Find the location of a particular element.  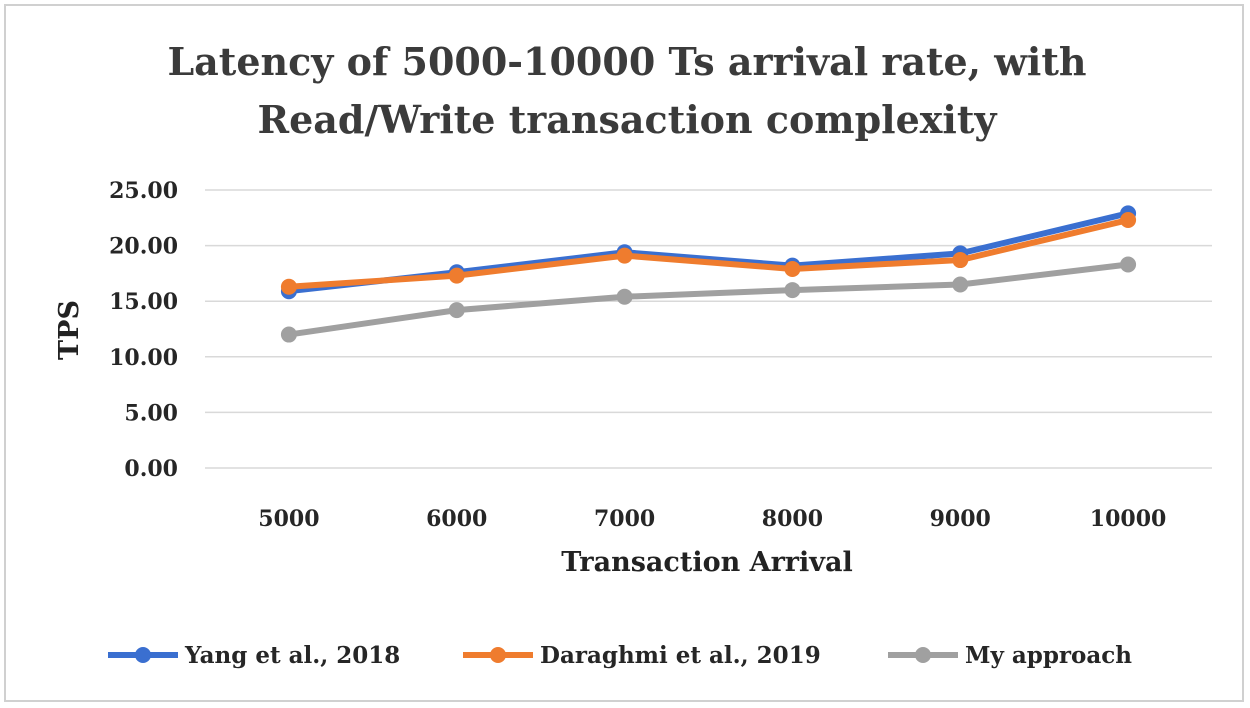

legend-label-1: Daraghmi et al., 2019 is located at coordinates (680, 655).